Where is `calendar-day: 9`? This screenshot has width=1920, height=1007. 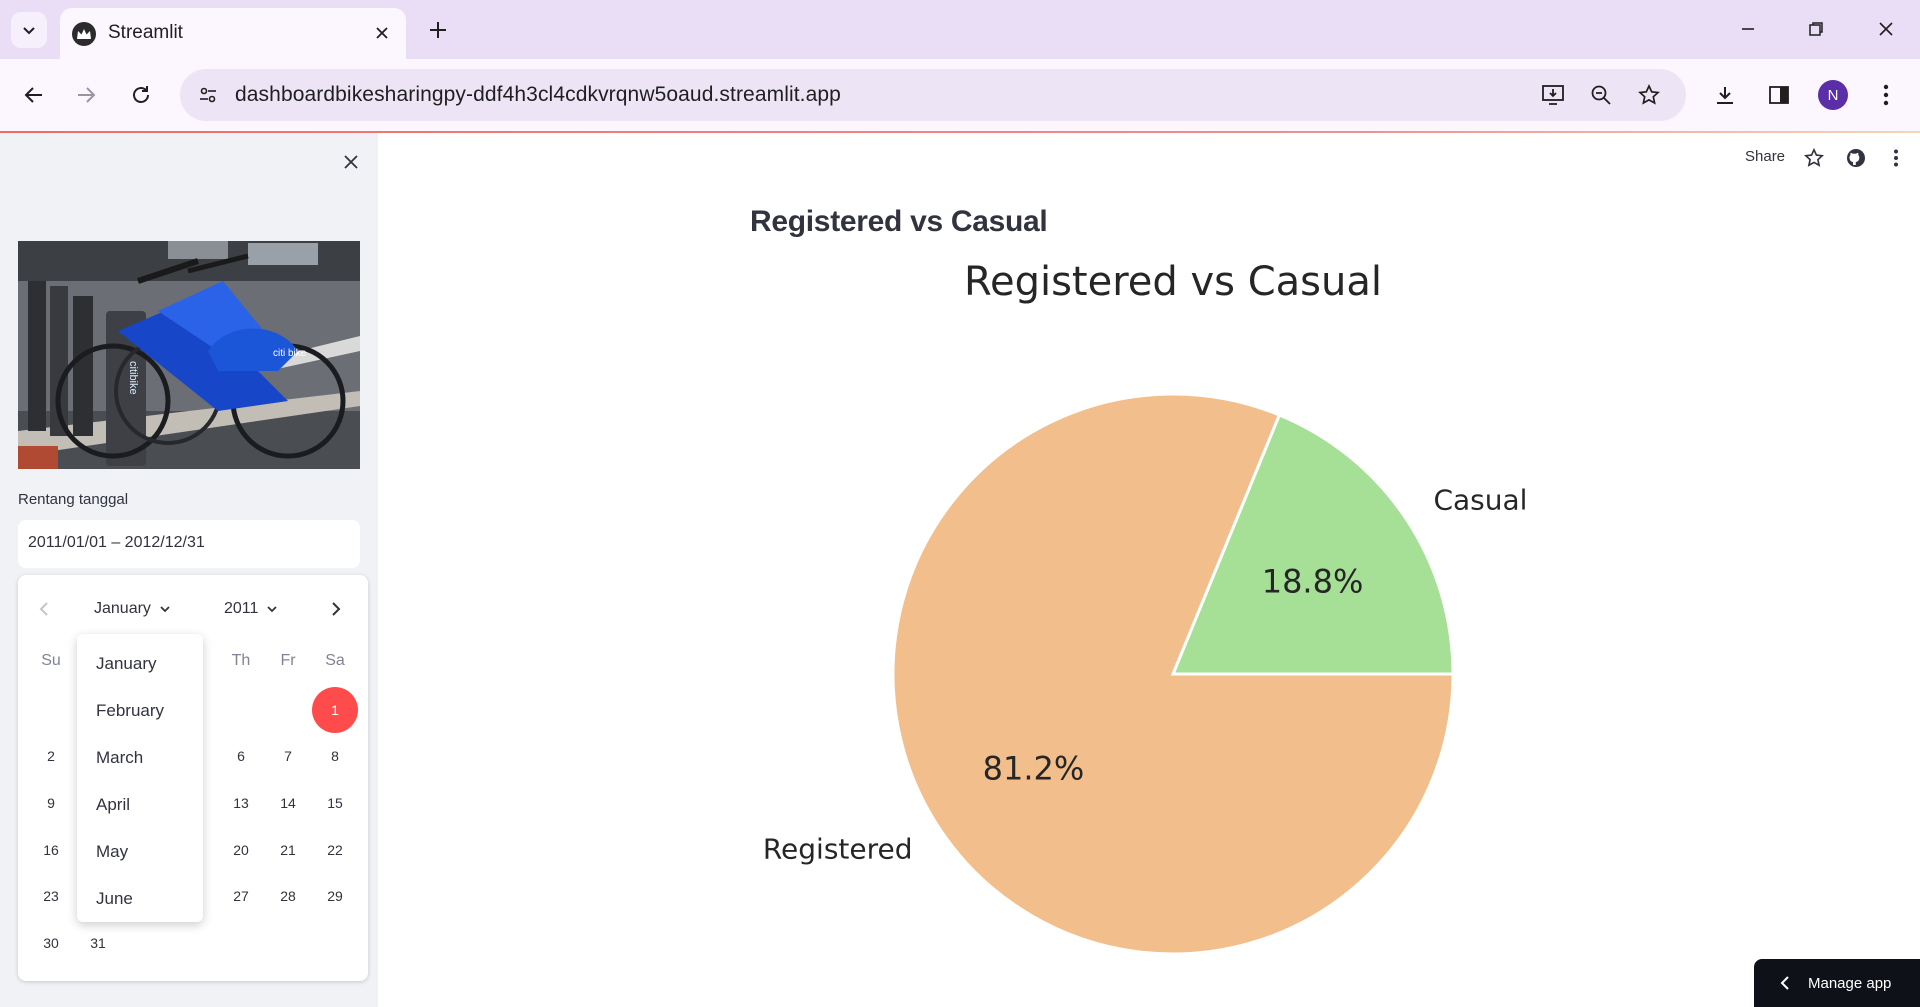
calendar-day: 9 is located at coordinates (51, 803).